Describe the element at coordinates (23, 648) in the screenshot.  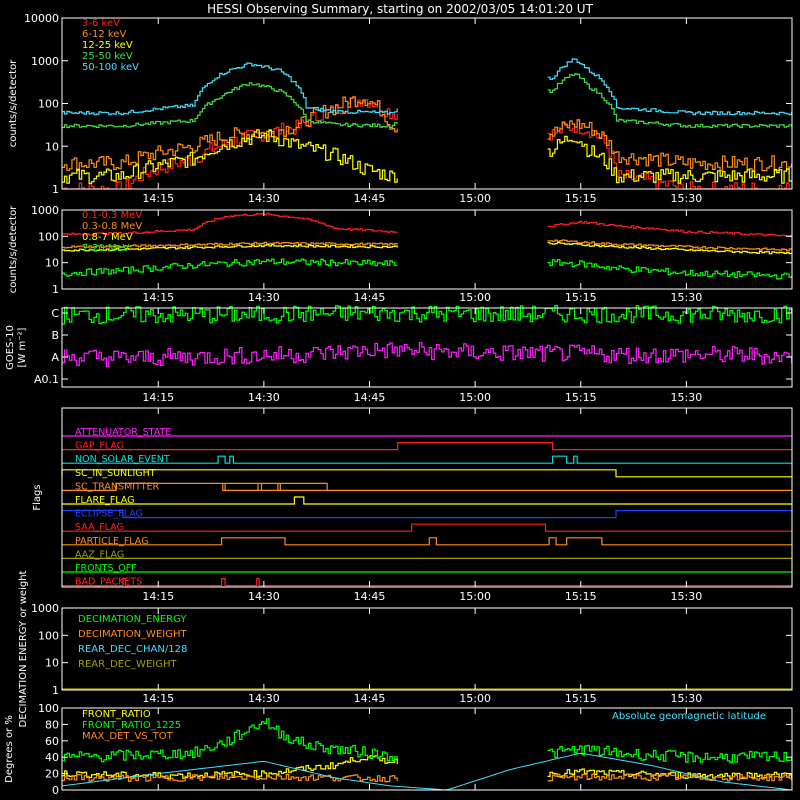
I see `y-axis-label: DECIMATION ENERGY or weight` at that location.